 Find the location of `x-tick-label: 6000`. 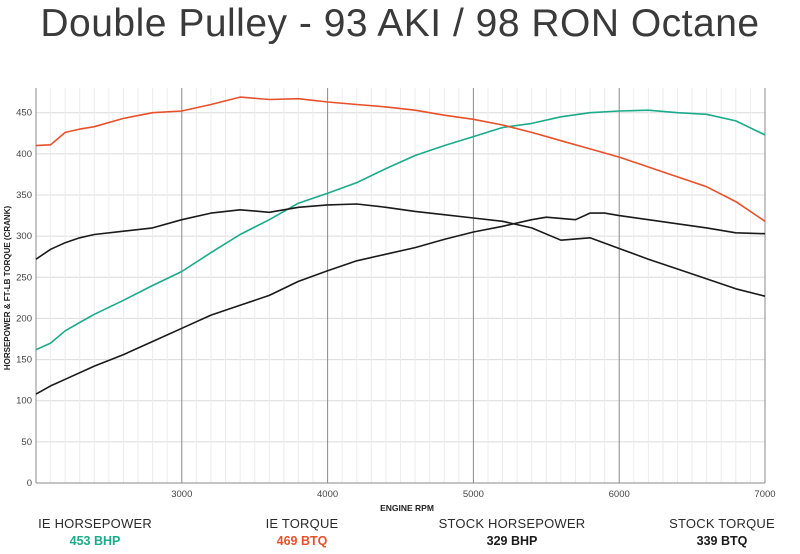

x-tick-label: 6000 is located at coordinates (619, 494).